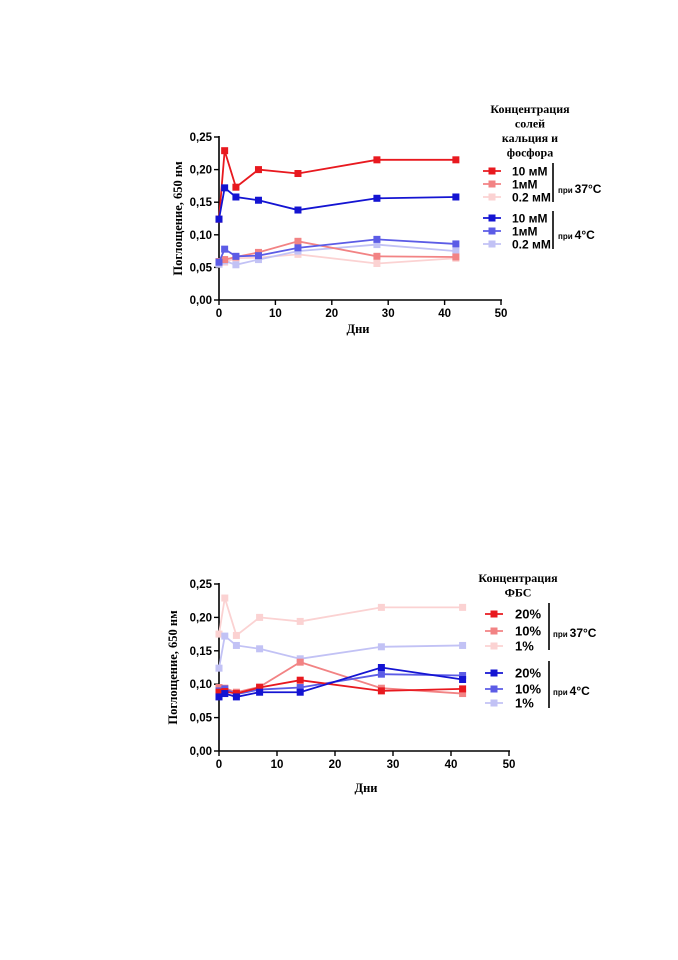  Describe the element at coordinates (585, 235) in the screenshot. I see `legend-group-temp: 4°C` at that location.